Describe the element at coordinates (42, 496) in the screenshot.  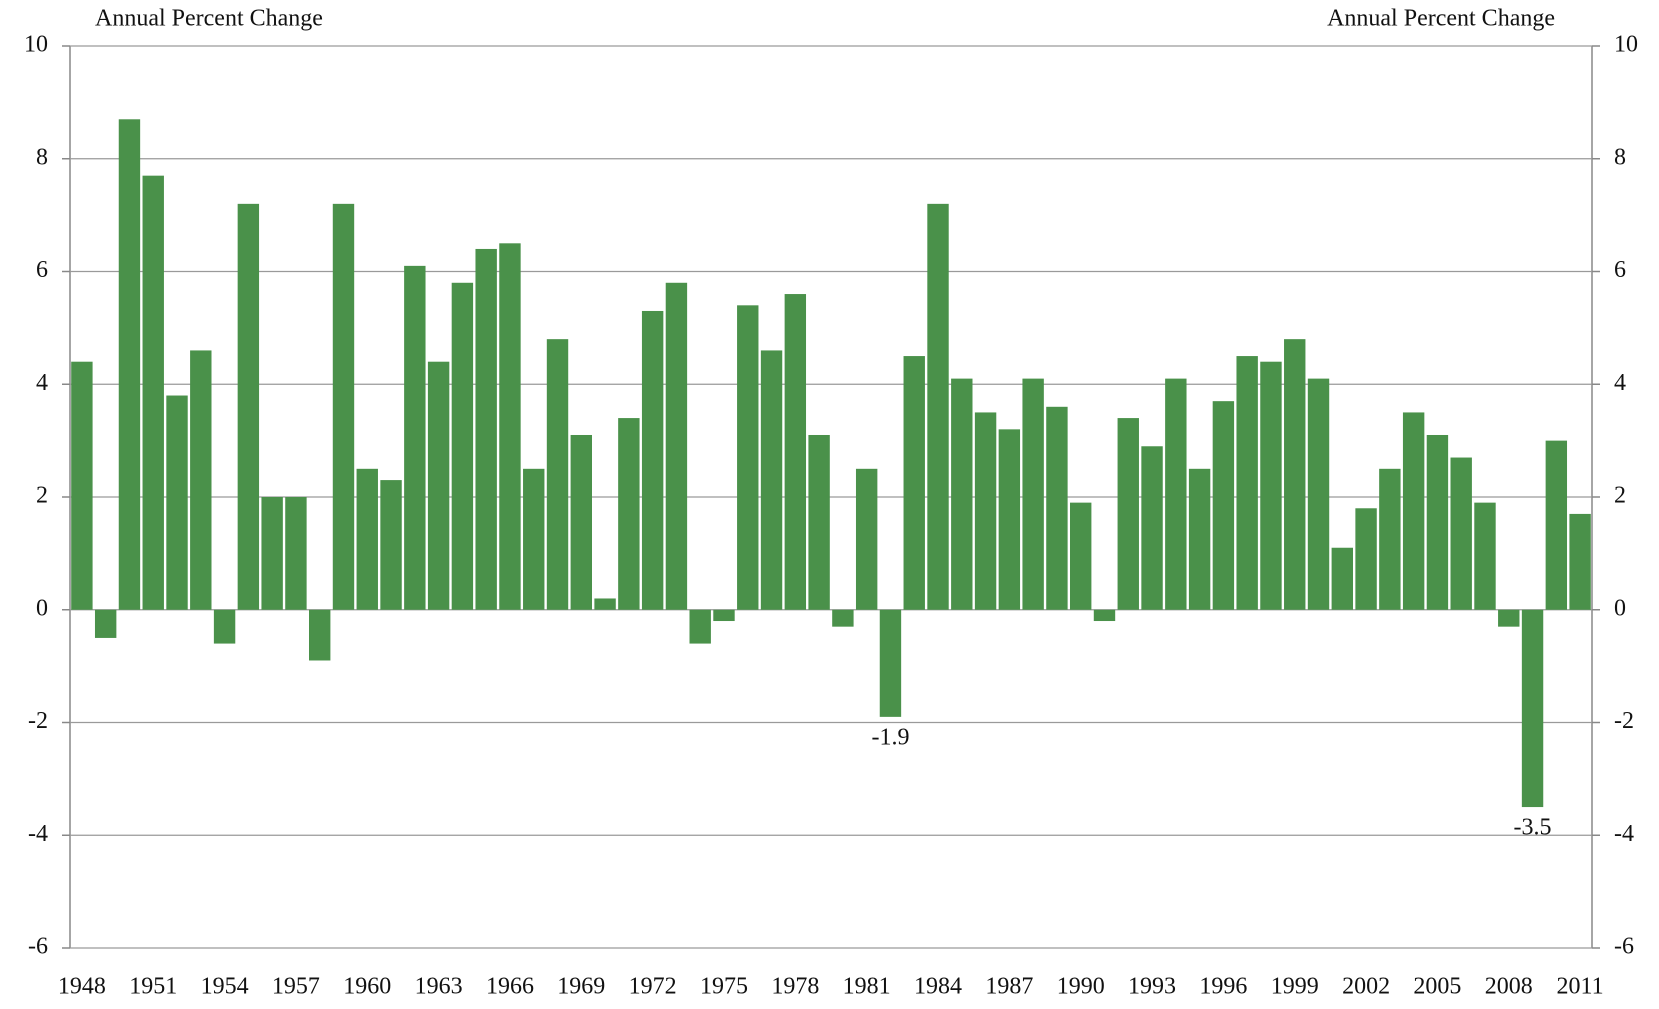
I see `y-tick-label: 2` at that location.